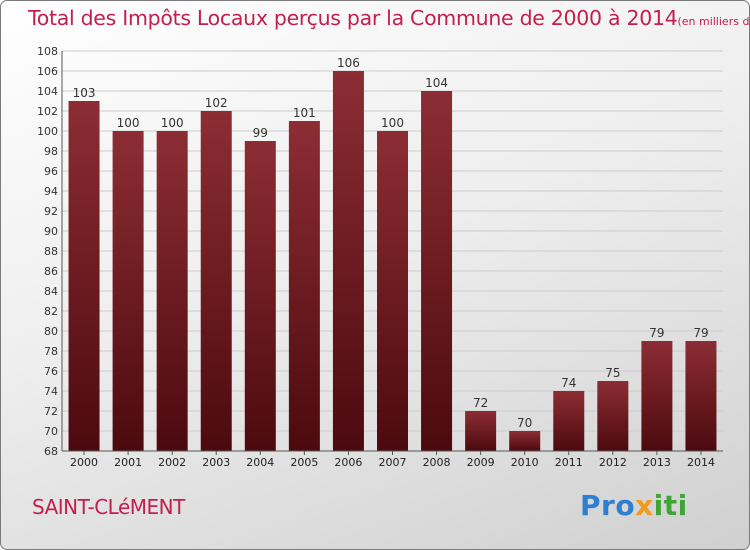  I want to click on y-tick-label: 90, so click(51, 231).